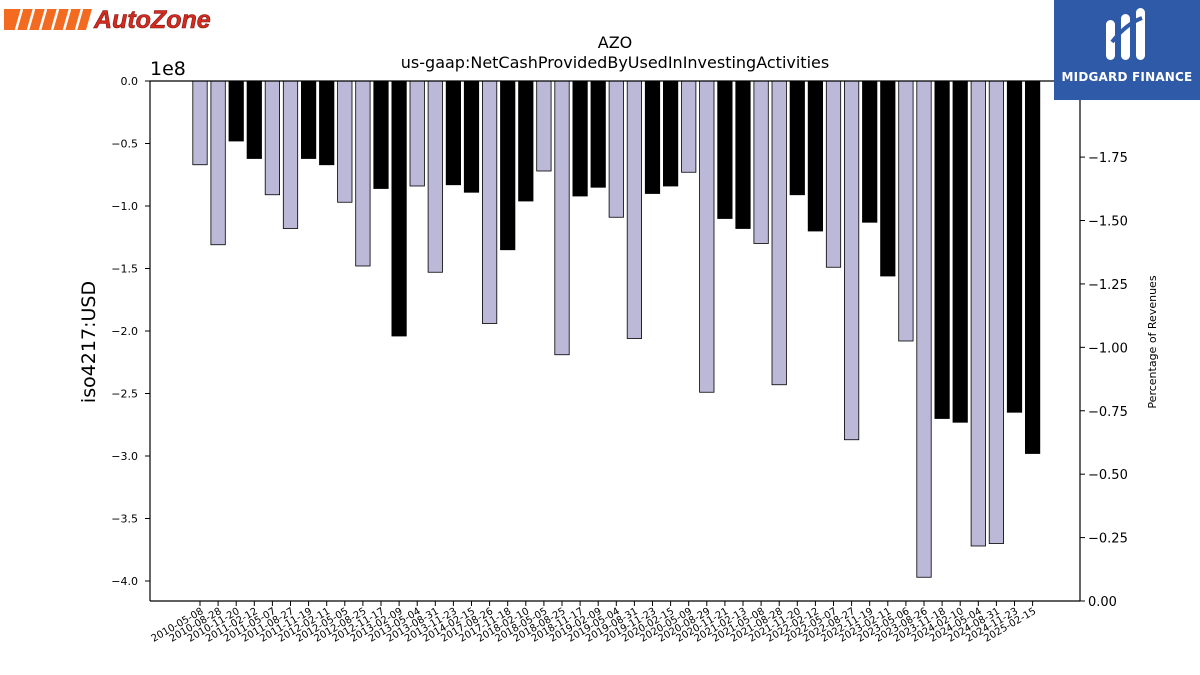  What do you see at coordinates (124, 581) in the screenshot?
I see `y-tick-label: −4.0` at bounding box center [124, 581].